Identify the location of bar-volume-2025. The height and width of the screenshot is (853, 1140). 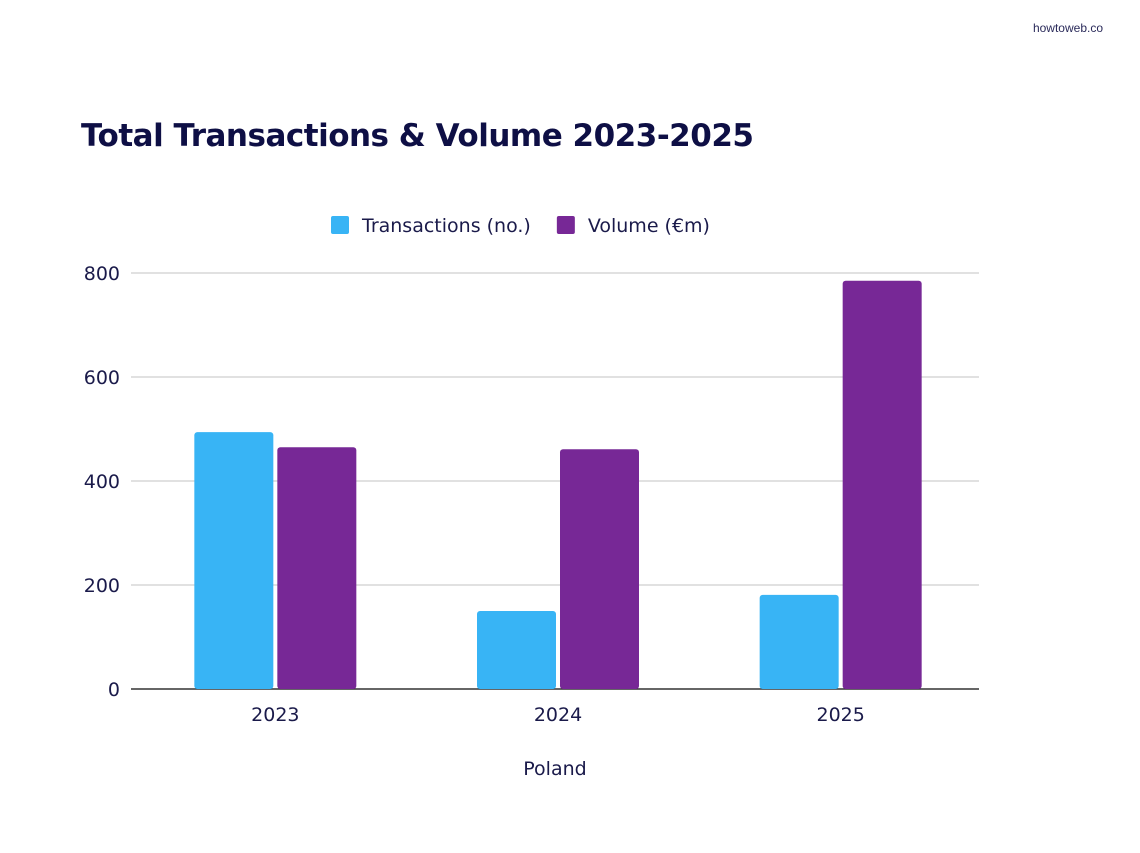
(882, 484).